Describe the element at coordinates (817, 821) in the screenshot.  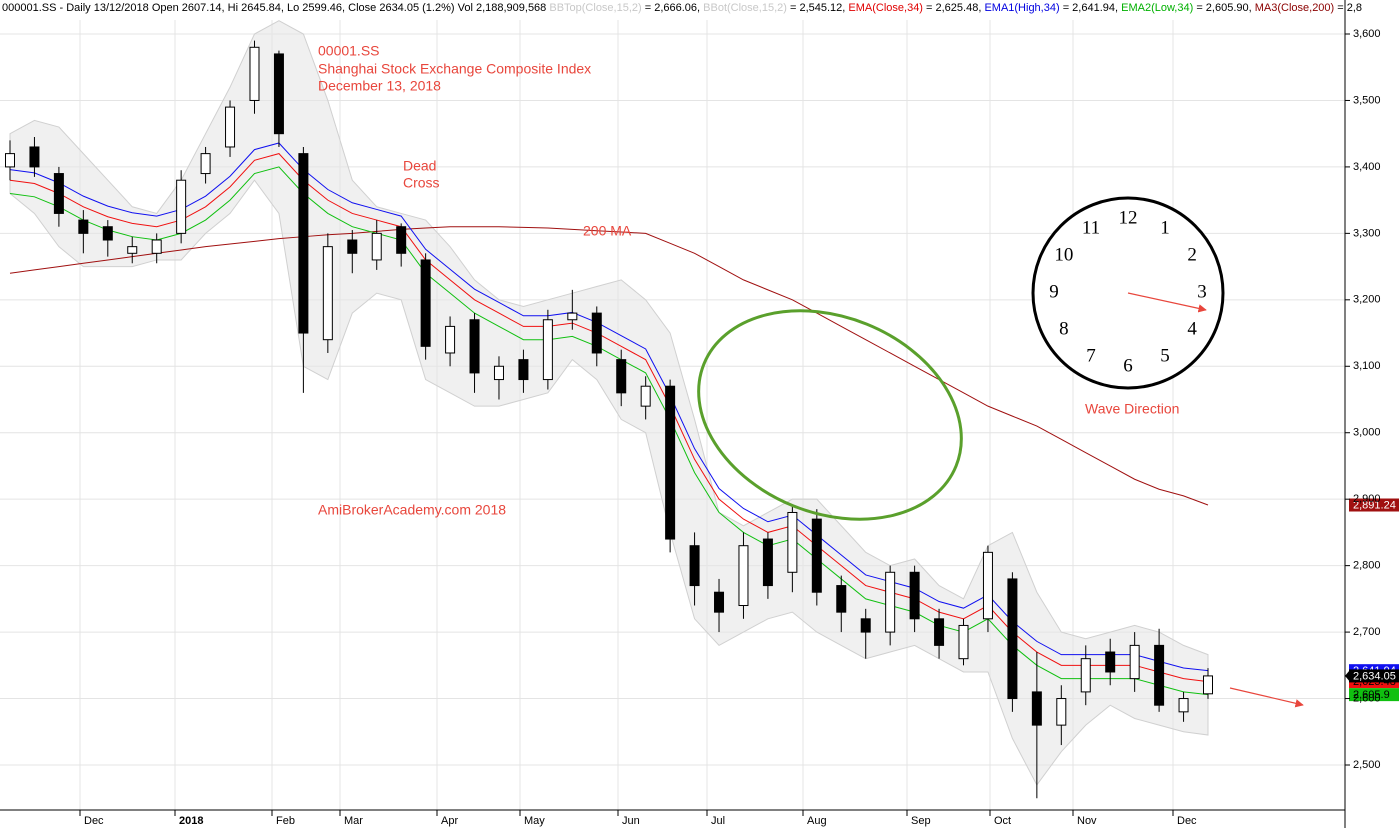
I see `x-tick-label: Aug` at that location.